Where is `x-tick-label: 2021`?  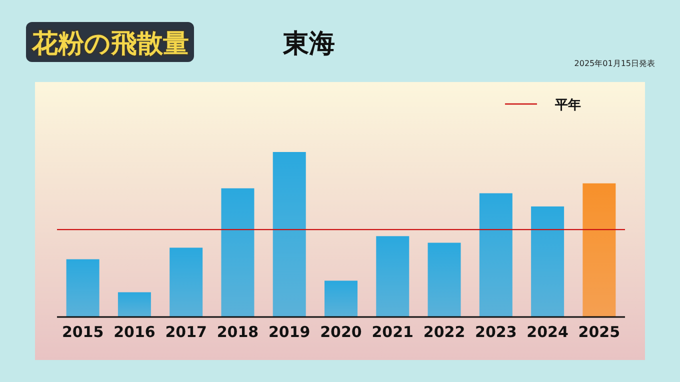
x-tick-label: 2021 is located at coordinates (393, 332).